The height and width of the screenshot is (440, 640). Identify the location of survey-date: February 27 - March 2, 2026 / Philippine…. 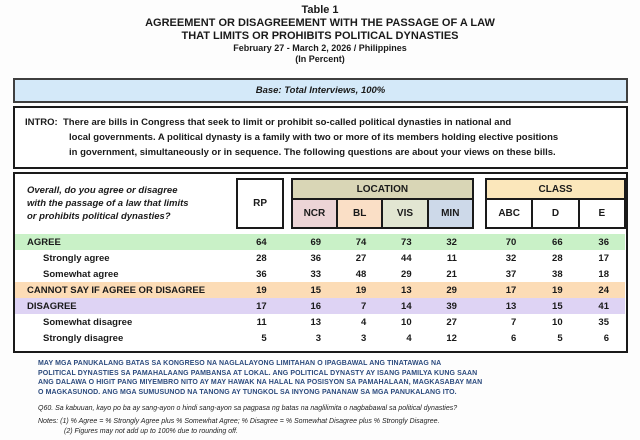
(320, 48).